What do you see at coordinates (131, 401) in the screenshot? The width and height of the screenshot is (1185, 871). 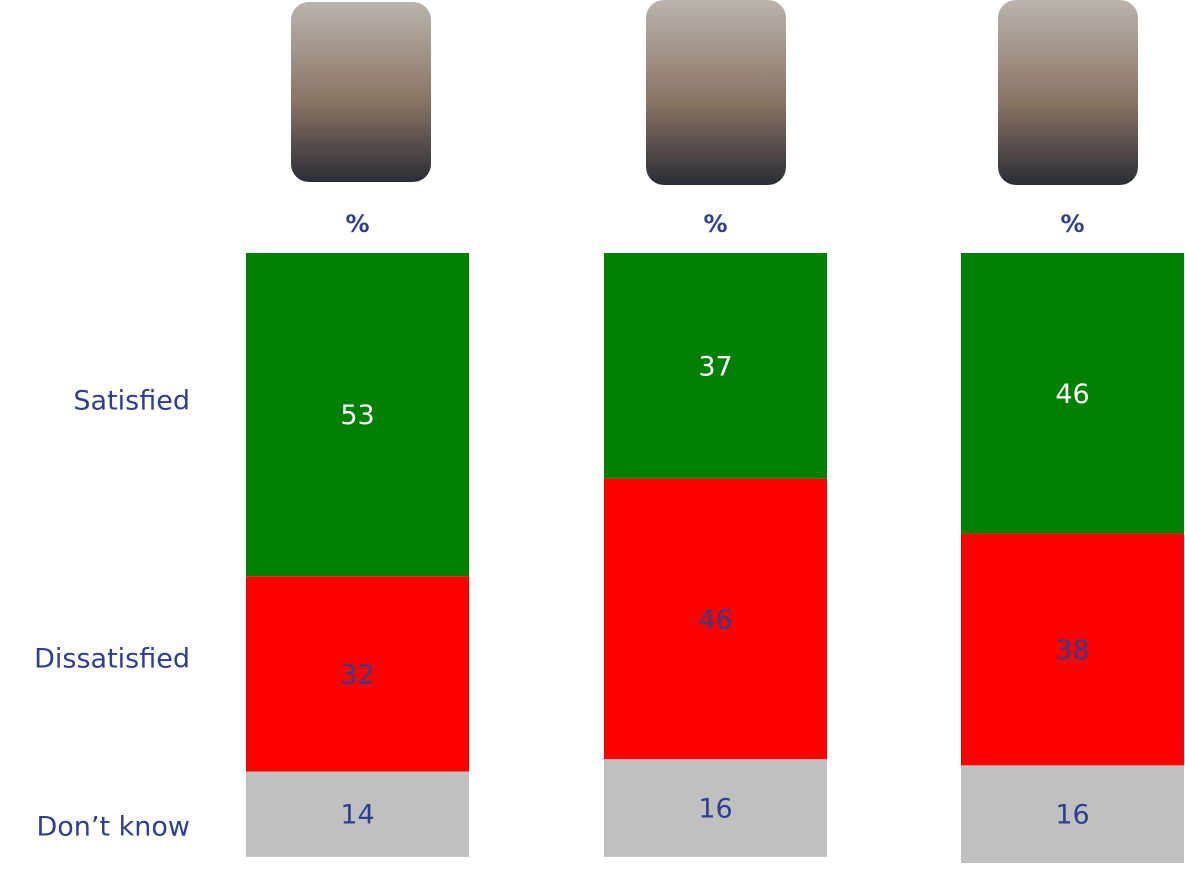 I see `series-label: Satisfied` at bounding box center [131, 401].